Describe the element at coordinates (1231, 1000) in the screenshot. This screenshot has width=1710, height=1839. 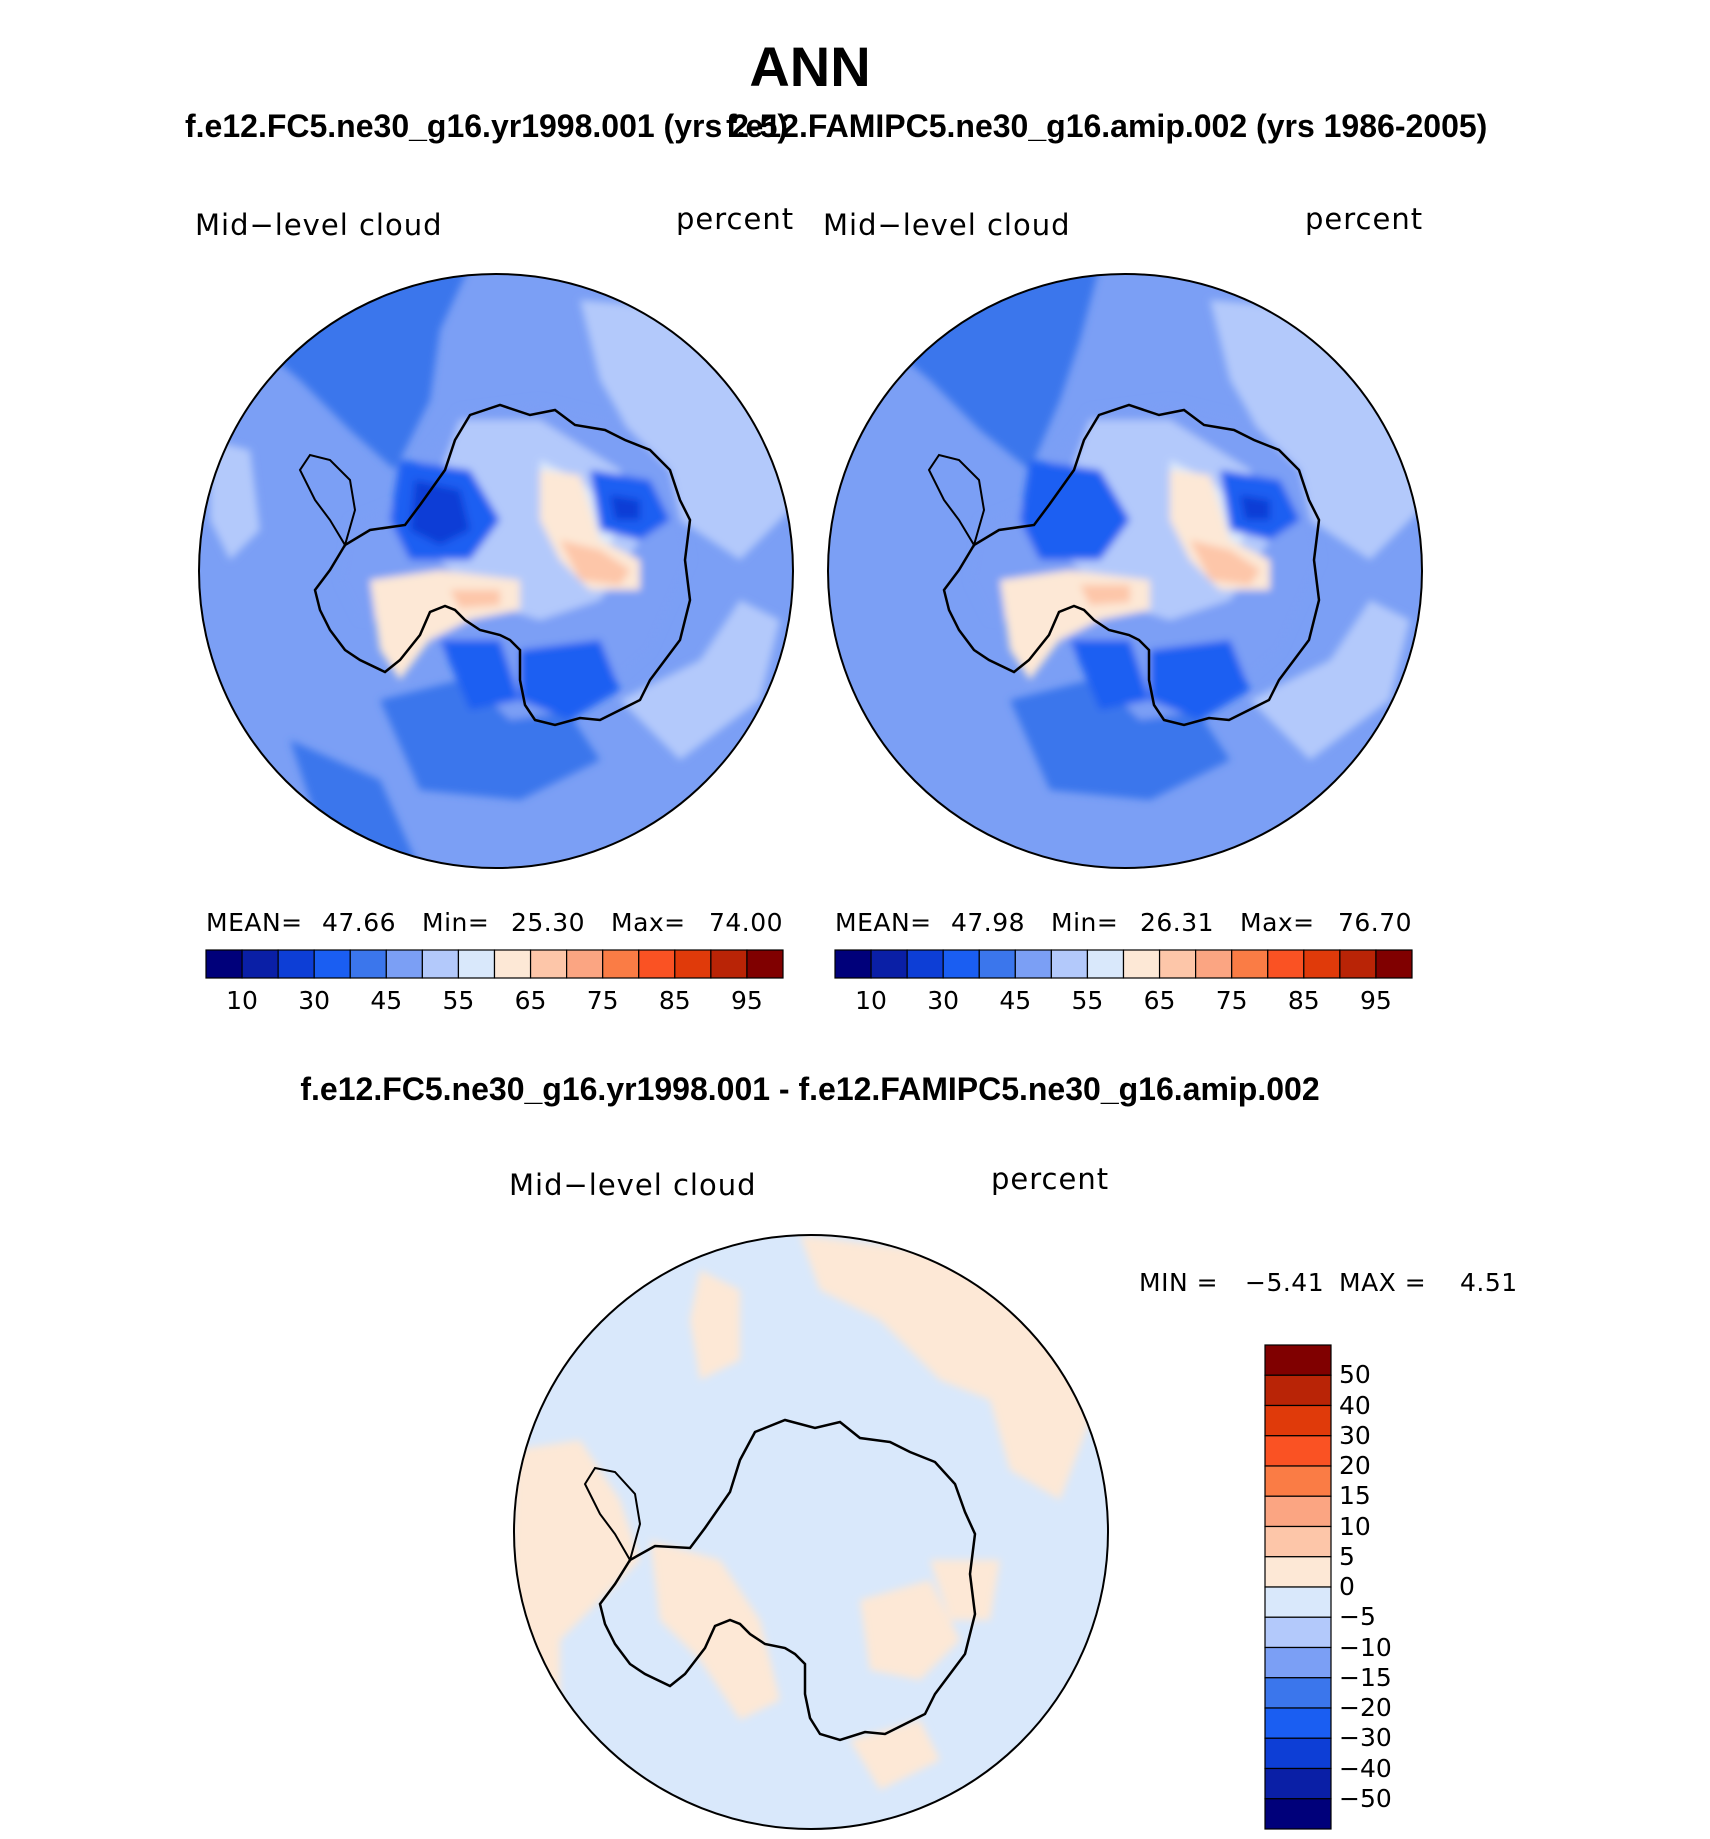
I see `right-colorbar-tick-label: 75` at that location.